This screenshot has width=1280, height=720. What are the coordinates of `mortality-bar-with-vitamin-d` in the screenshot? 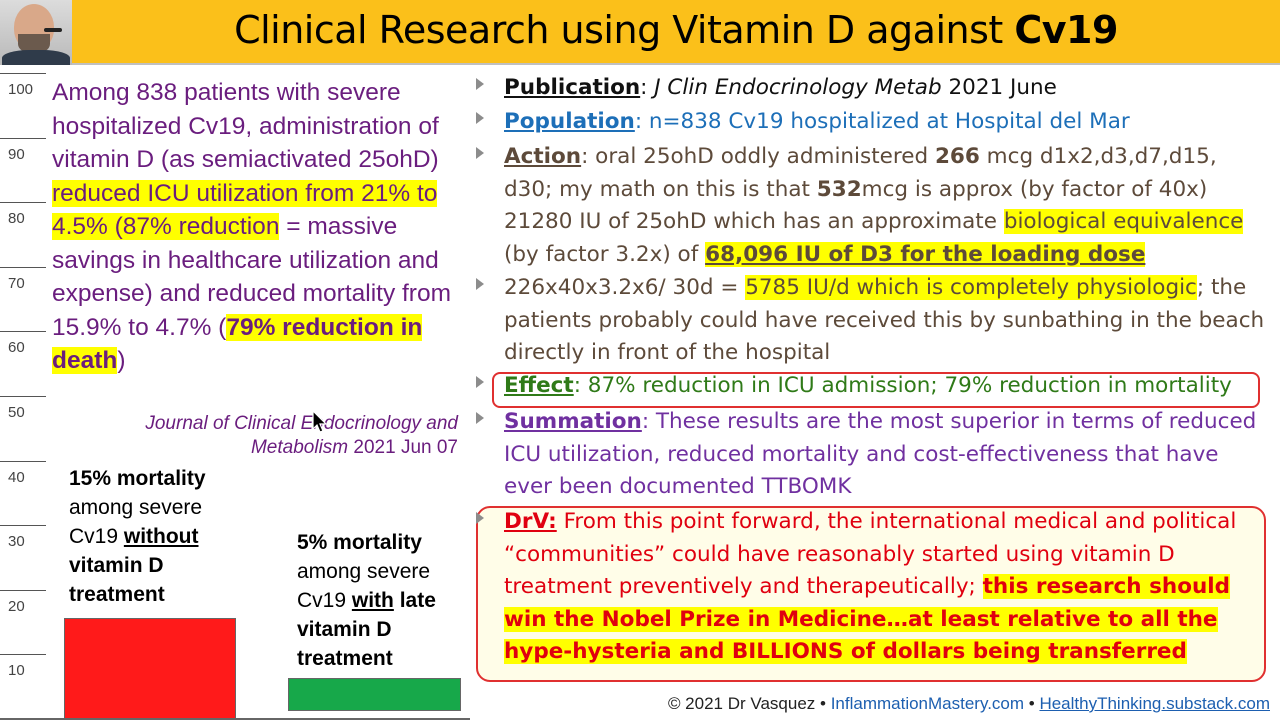 It's located at (374, 694).